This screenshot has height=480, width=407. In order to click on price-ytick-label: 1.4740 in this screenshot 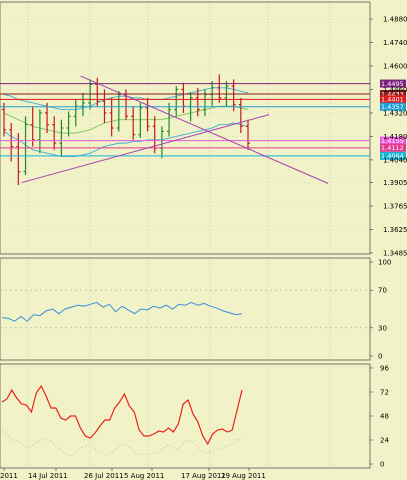, I will do `click(395, 43)`.